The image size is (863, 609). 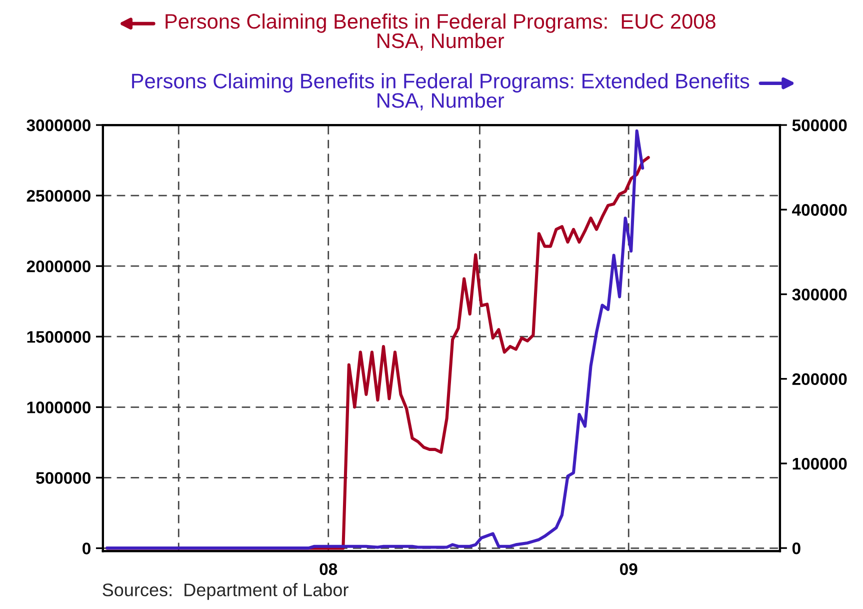 I want to click on y2-tick-label: 100000, so click(x=819, y=464).